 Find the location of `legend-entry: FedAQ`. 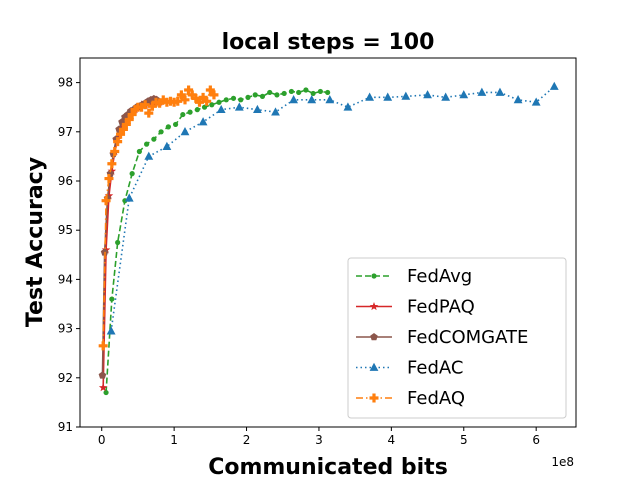

legend-entry: FedAQ is located at coordinates (410, 398).